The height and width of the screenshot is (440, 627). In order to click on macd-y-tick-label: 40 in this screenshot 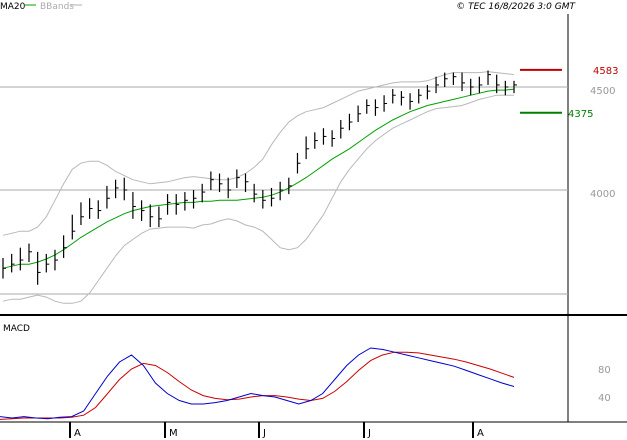, I will do `click(604, 398)`.